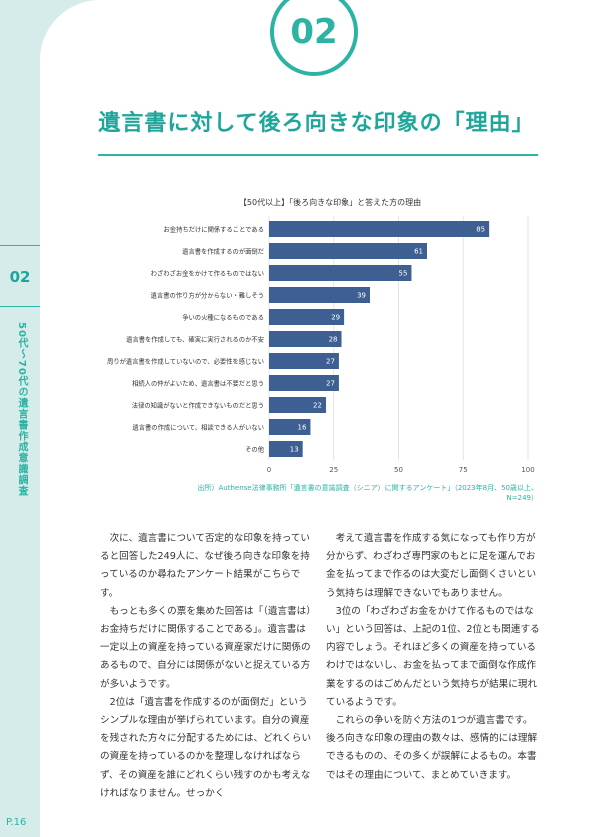  I want to click on page-title: 遺言書に対して後ろ向きな印象の「理由」, so click(316, 123).